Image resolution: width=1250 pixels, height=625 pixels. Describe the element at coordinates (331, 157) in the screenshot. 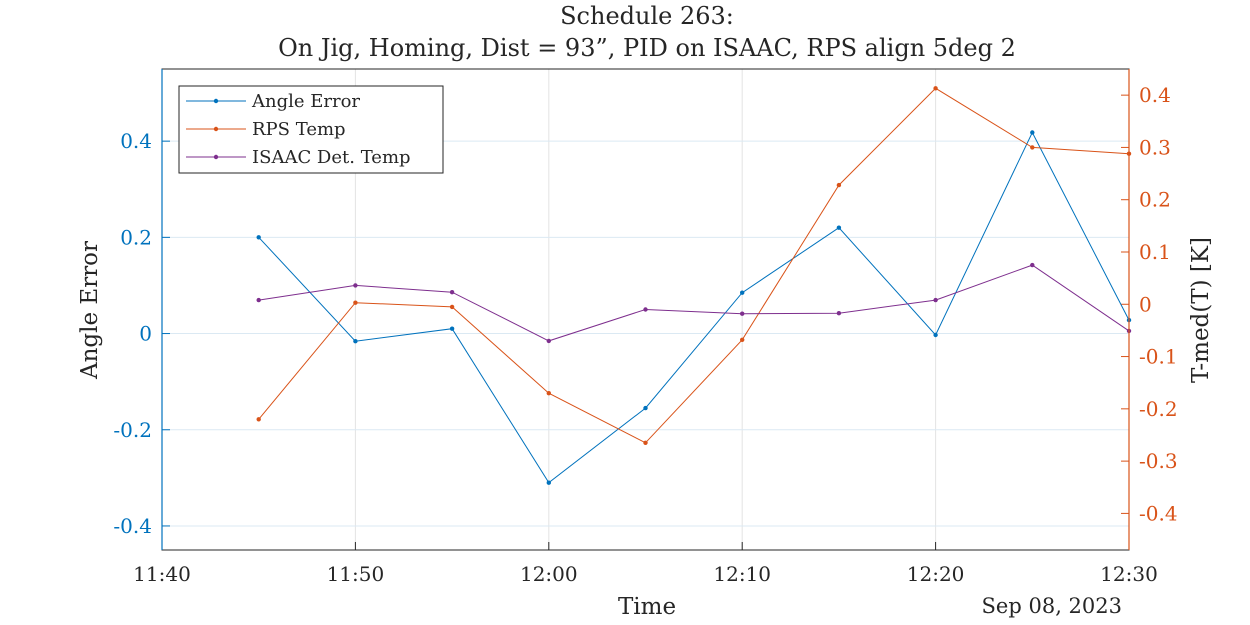

I see `legend-label-isaac-det-temp: ISAAC Det. Temp` at that location.